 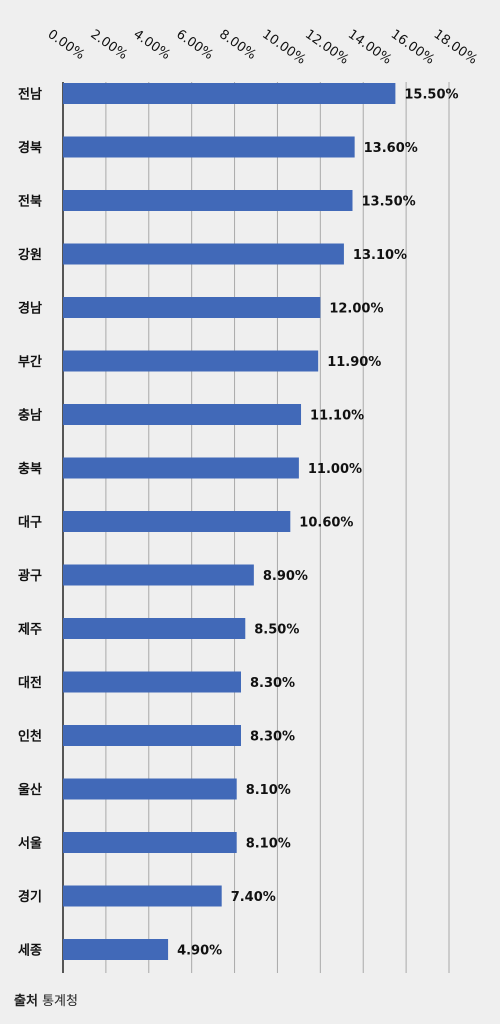 I want to click on x-tick-label: 2.00%, so click(x=109, y=45).